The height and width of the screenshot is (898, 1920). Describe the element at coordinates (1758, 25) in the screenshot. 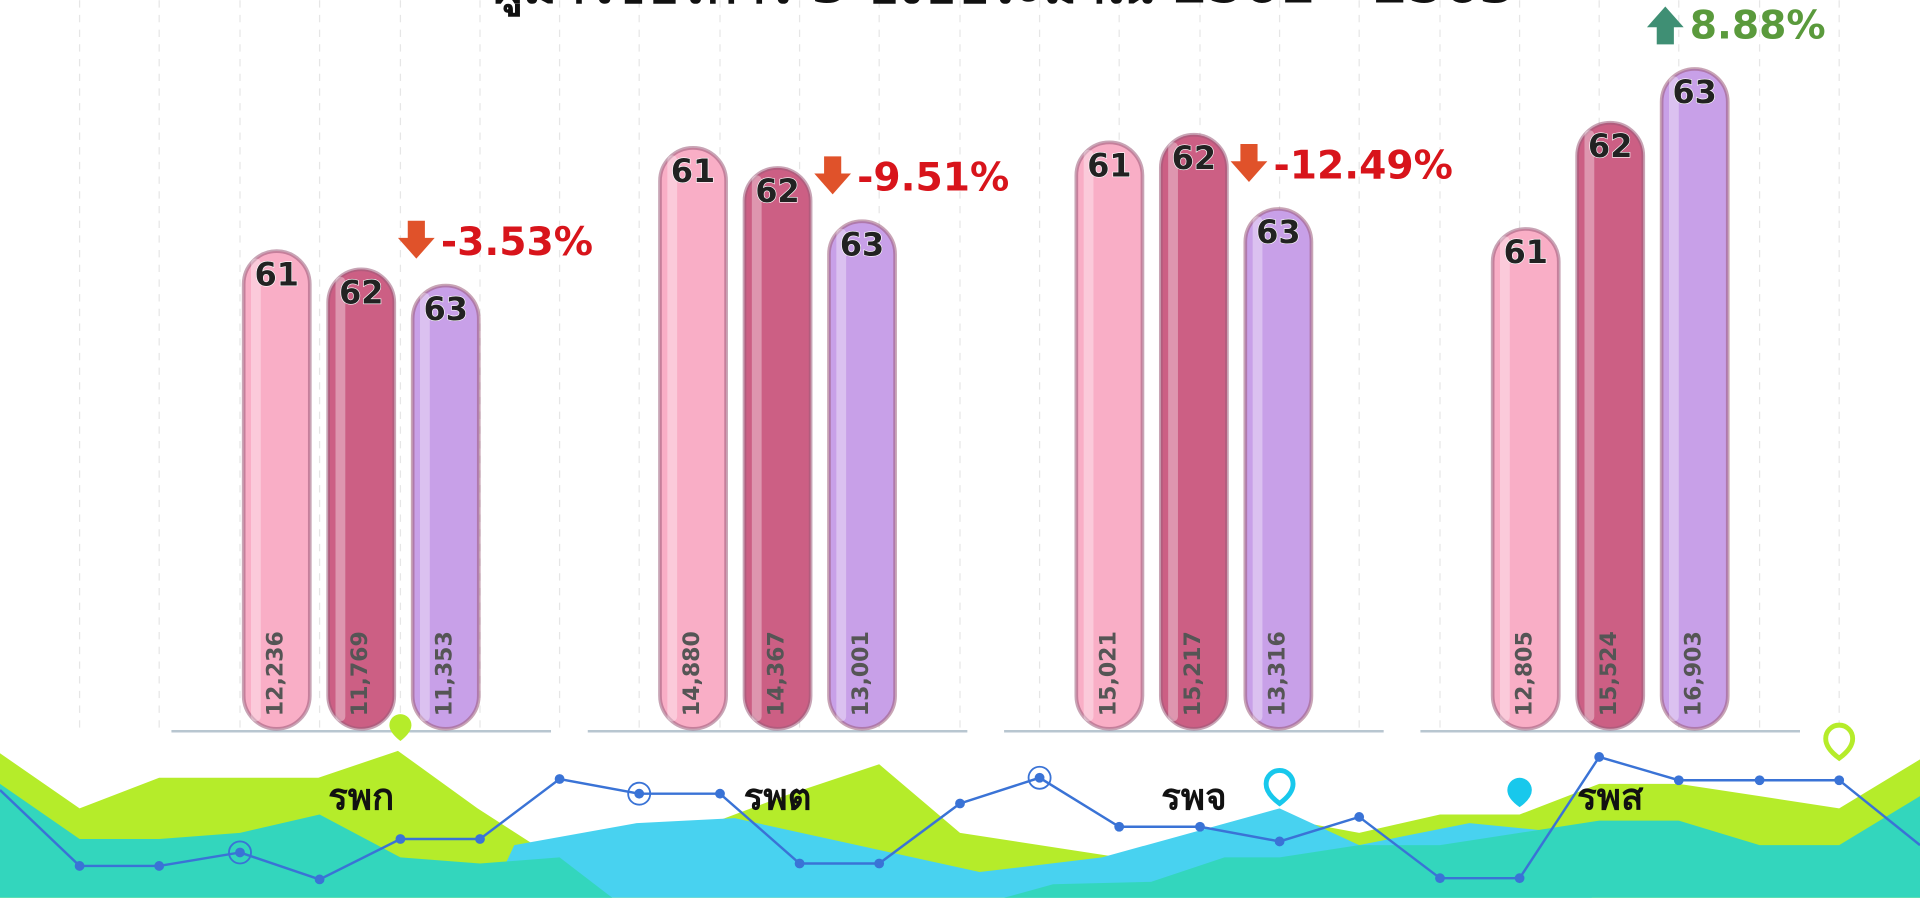

I see `change-annotation: 8.88%` at that location.